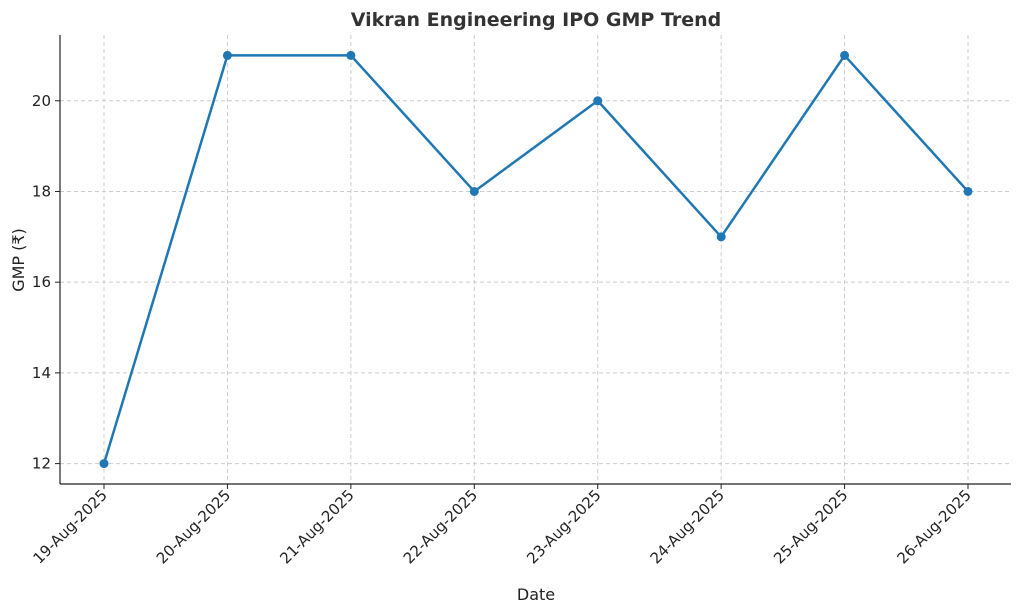  What do you see at coordinates (41, 191) in the screenshot?
I see `y-tick-label: 18` at bounding box center [41, 191].